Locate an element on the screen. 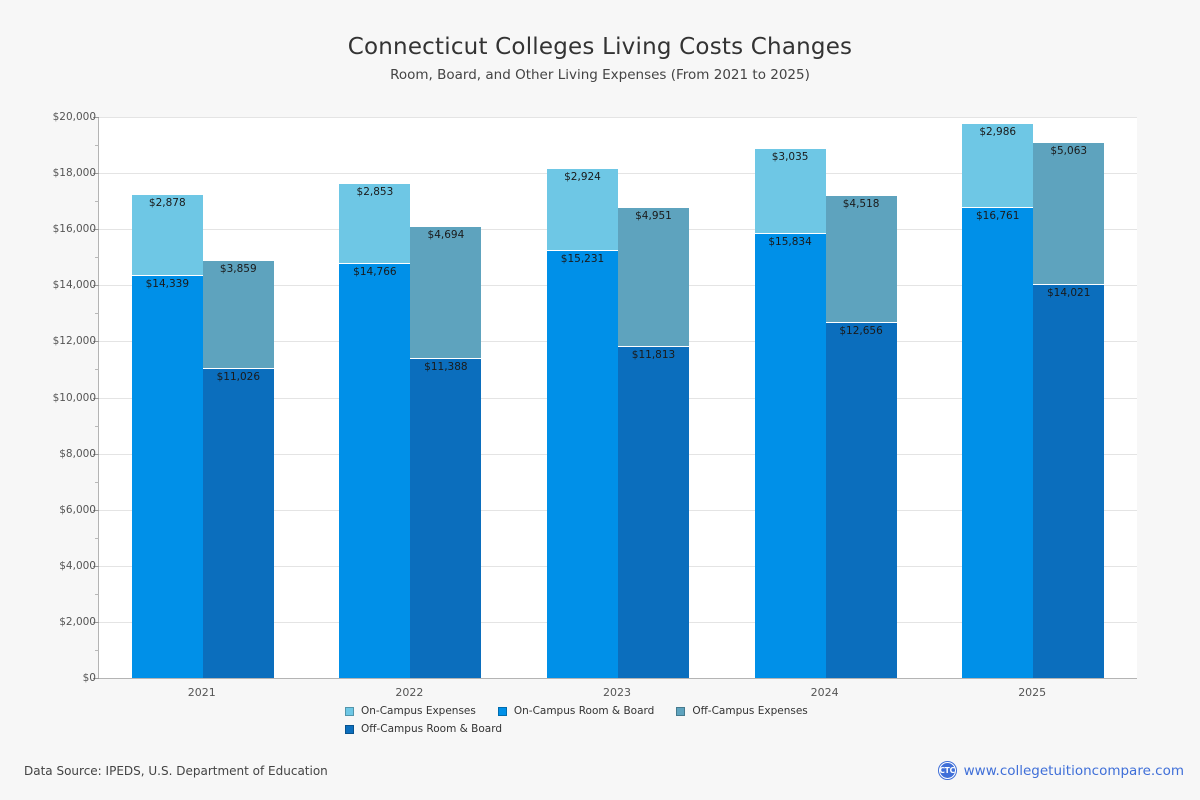 The image size is (1200, 800). bar-segment-room-board: $14,021 is located at coordinates (1069, 481).